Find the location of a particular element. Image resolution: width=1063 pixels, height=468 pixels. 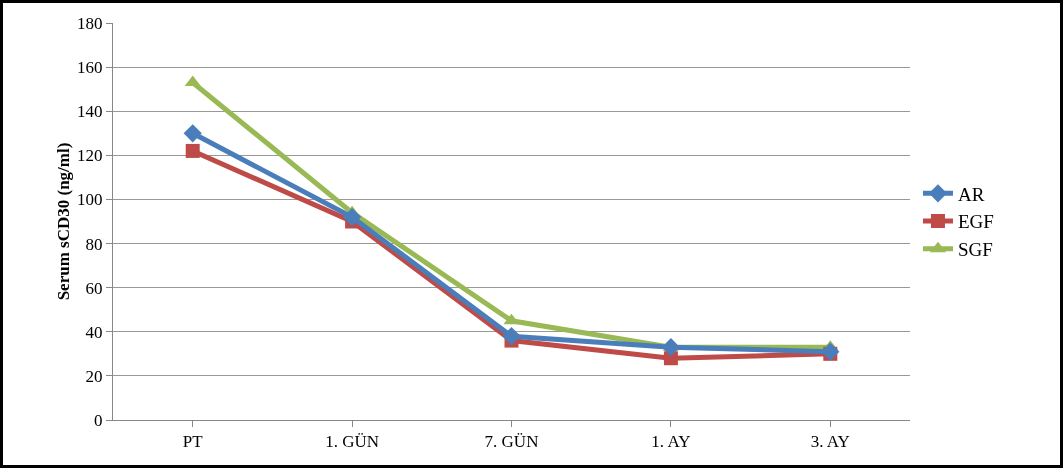

y-tick-label: 180 is located at coordinates (90, 23).